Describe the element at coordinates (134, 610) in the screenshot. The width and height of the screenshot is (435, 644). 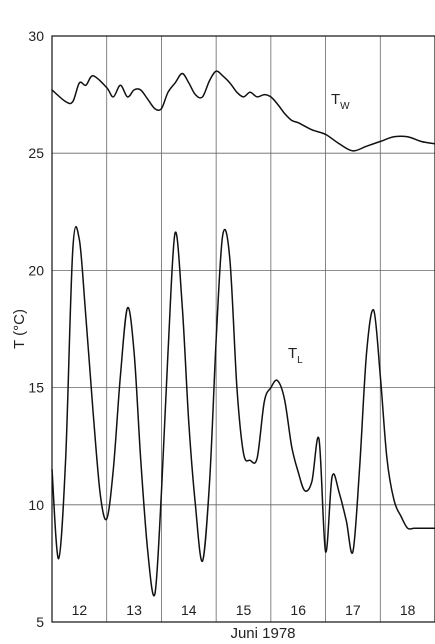
I see `x-tick-label: 13` at that location.